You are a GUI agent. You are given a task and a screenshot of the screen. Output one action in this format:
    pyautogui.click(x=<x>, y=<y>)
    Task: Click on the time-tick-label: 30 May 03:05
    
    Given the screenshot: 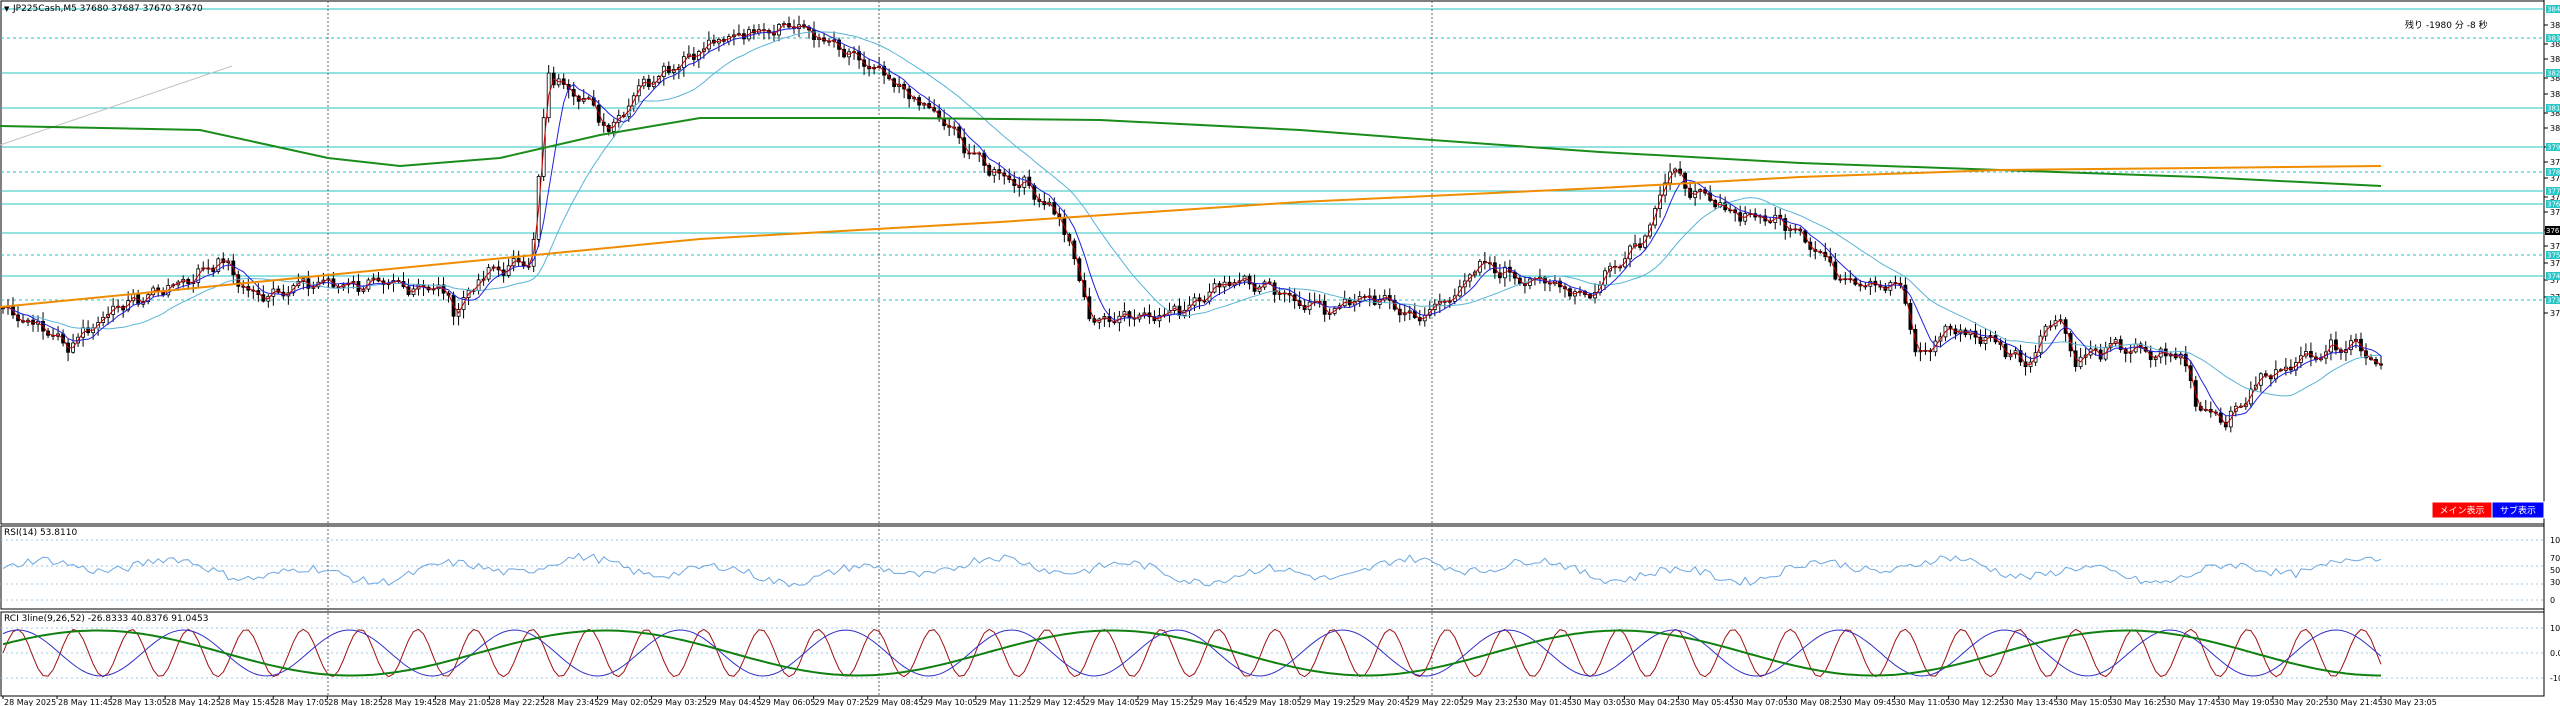 What is the action you would take?
    pyautogui.click(x=1598, y=702)
    